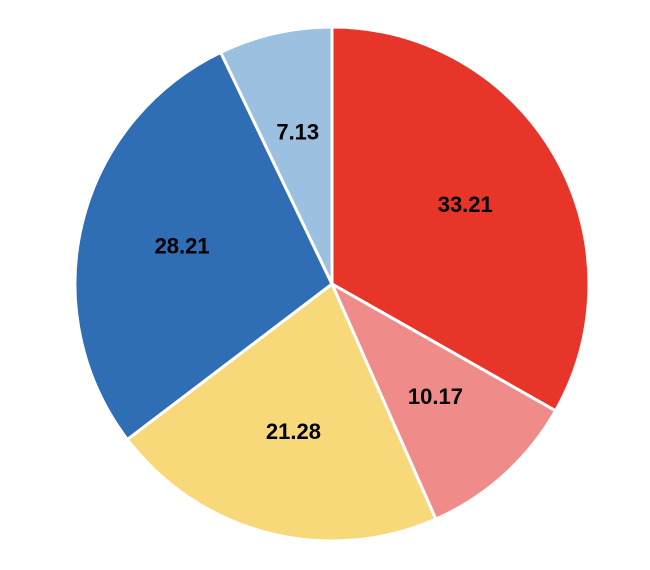  Describe the element at coordinates (465, 204) in the screenshot. I see `data-label: 33.21` at that location.